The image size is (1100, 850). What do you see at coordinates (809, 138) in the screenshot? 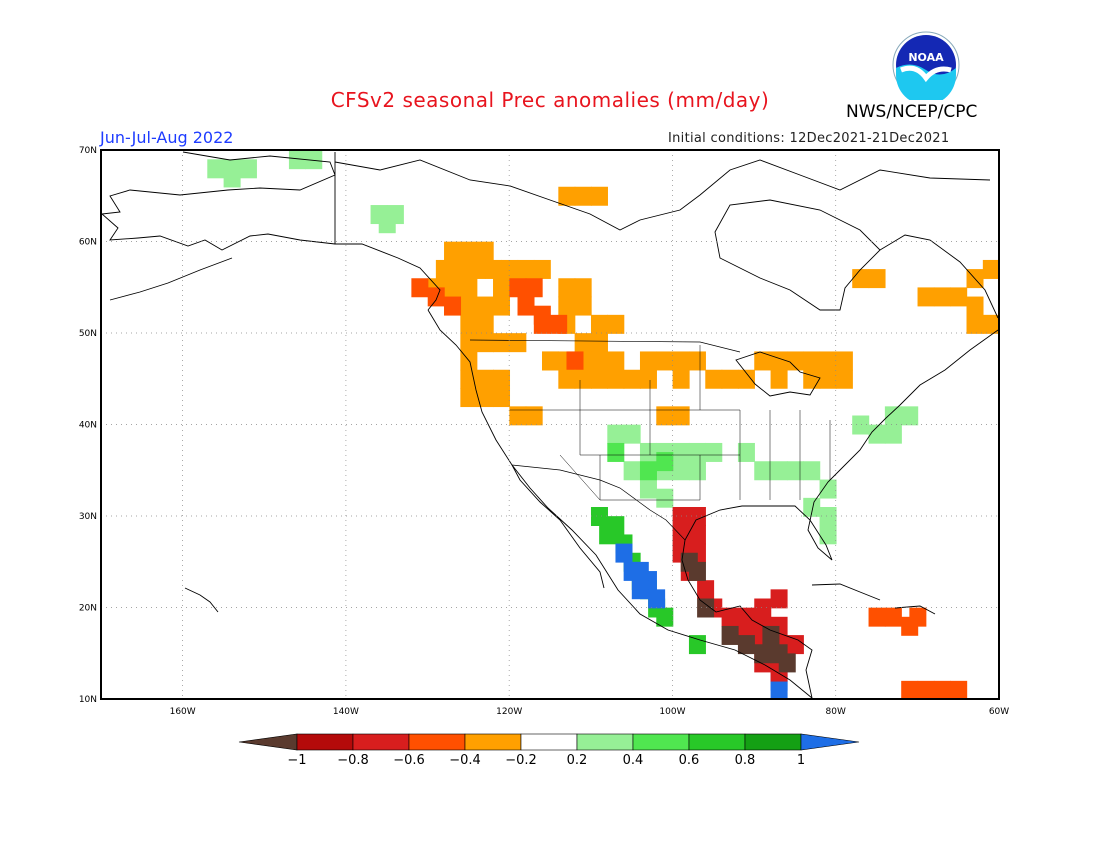
I see `initial-conditions-label: Initial conditions: 12Dec2021-21Dec2021` at bounding box center [809, 138].